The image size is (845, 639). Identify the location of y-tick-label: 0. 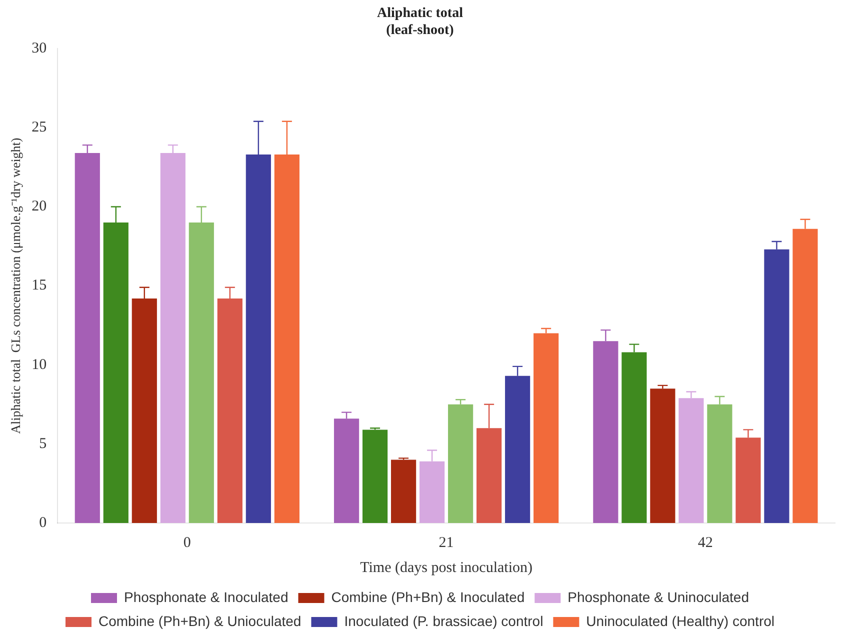
(43, 522).